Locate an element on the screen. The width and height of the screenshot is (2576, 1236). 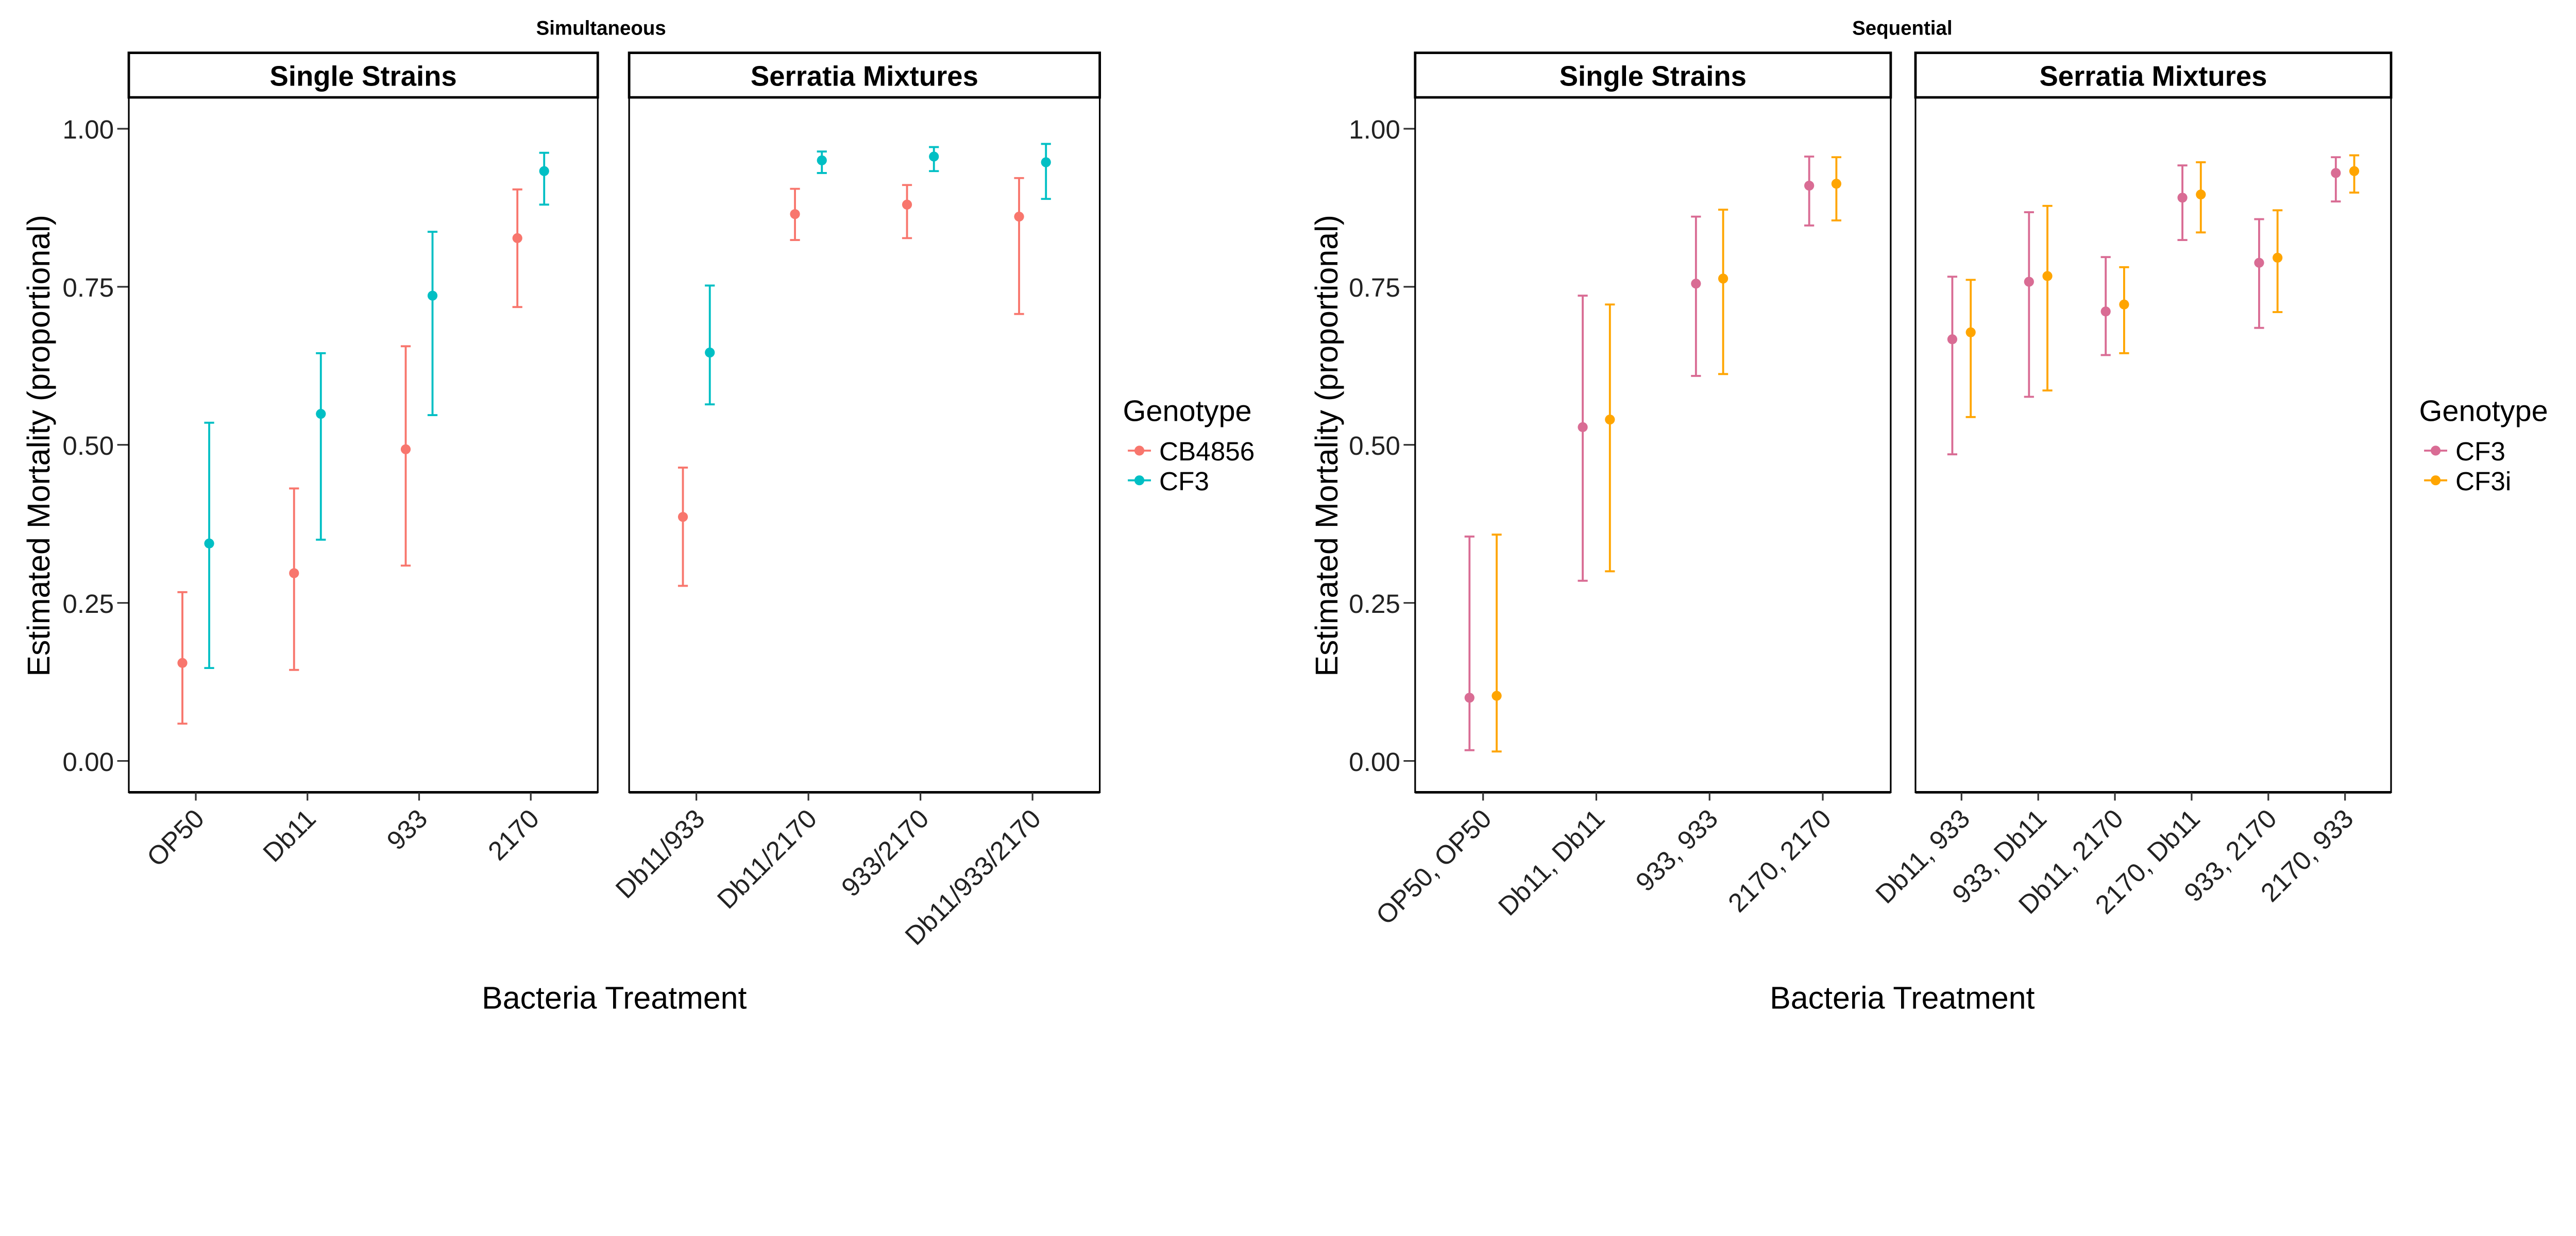
x-tick-label: Db11/933 is located at coordinates (660, 854).